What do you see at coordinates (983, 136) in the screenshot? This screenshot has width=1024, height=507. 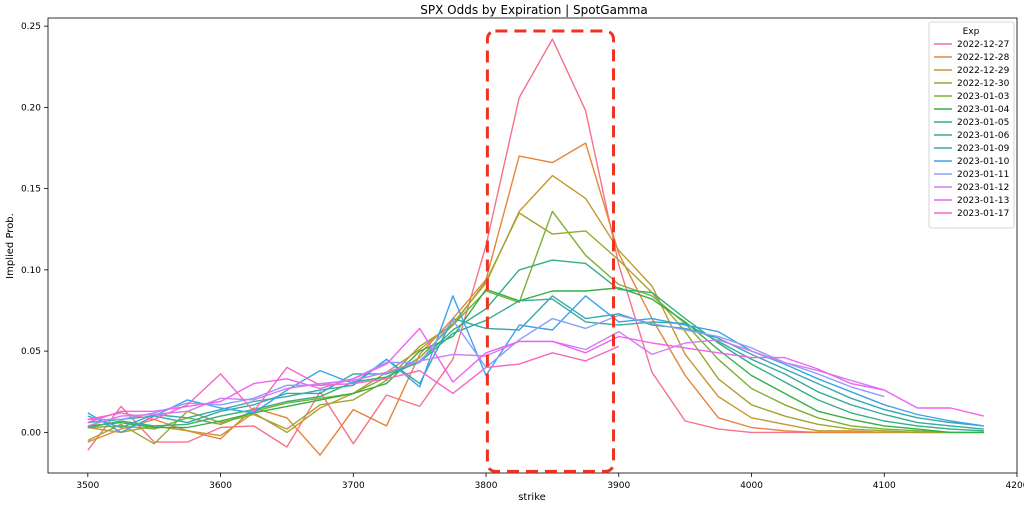 I see `legend-label: 2023-01-06` at bounding box center [983, 136].